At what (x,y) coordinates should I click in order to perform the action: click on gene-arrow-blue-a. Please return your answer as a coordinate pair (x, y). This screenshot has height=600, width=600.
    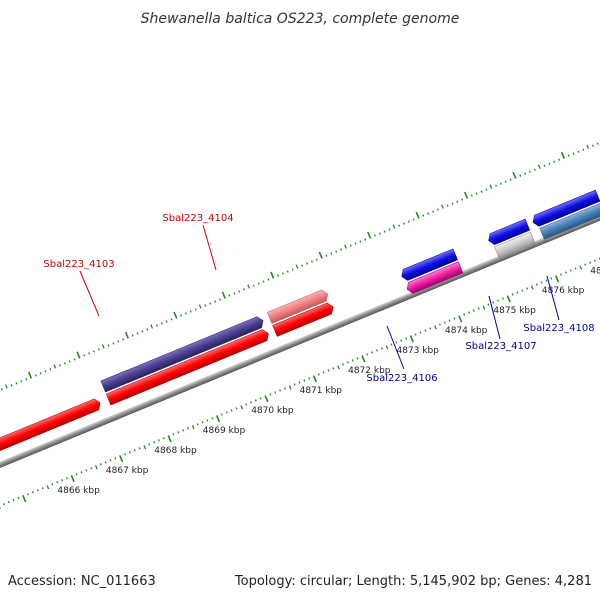
    Looking at the image, I should click on (428, 265).